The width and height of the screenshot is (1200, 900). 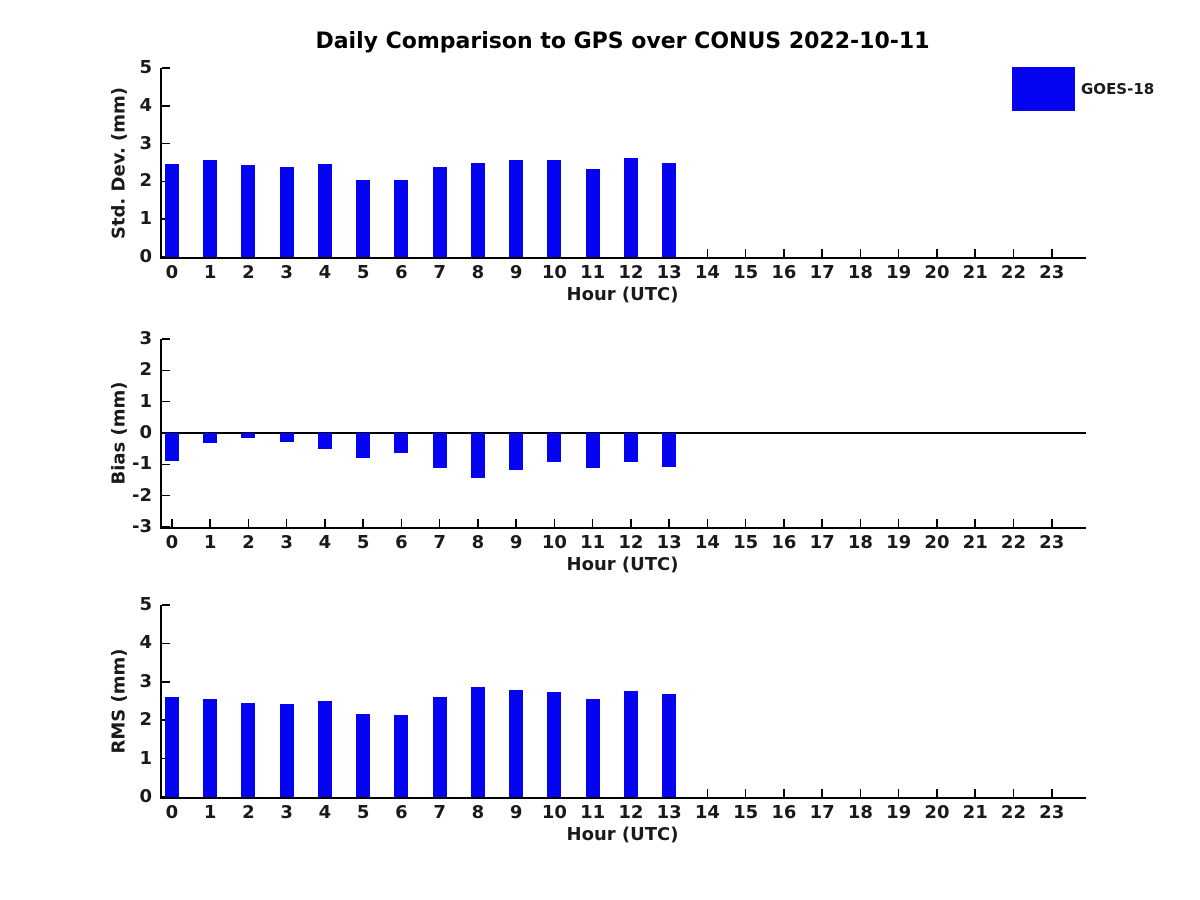 I want to click on x-tick-label: 6, so click(x=401, y=272).